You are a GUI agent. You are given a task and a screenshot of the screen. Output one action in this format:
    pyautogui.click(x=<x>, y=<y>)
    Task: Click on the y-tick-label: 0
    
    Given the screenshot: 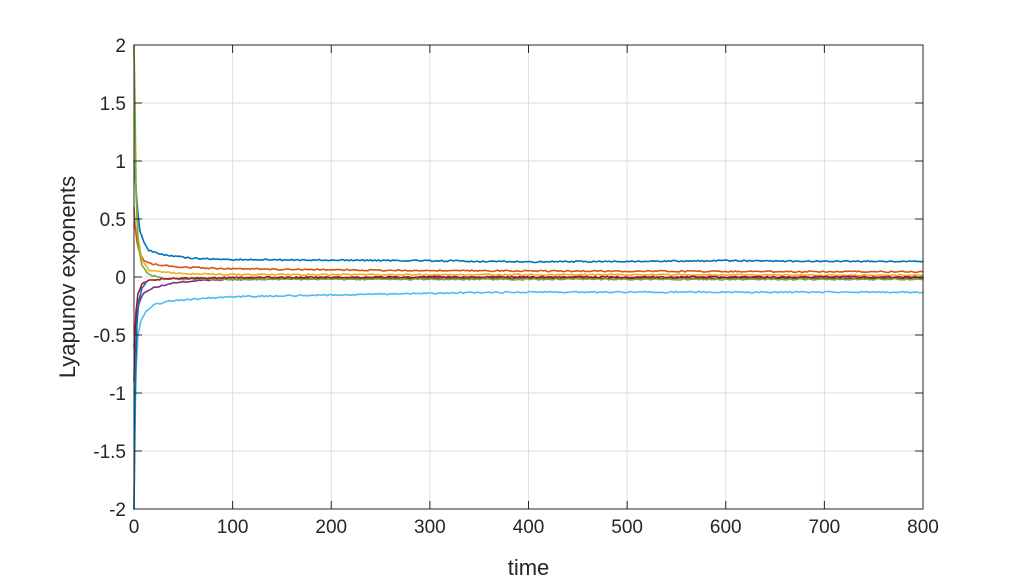 What is the action you would take?
    pyautogui.click(x=120, y=278)
    